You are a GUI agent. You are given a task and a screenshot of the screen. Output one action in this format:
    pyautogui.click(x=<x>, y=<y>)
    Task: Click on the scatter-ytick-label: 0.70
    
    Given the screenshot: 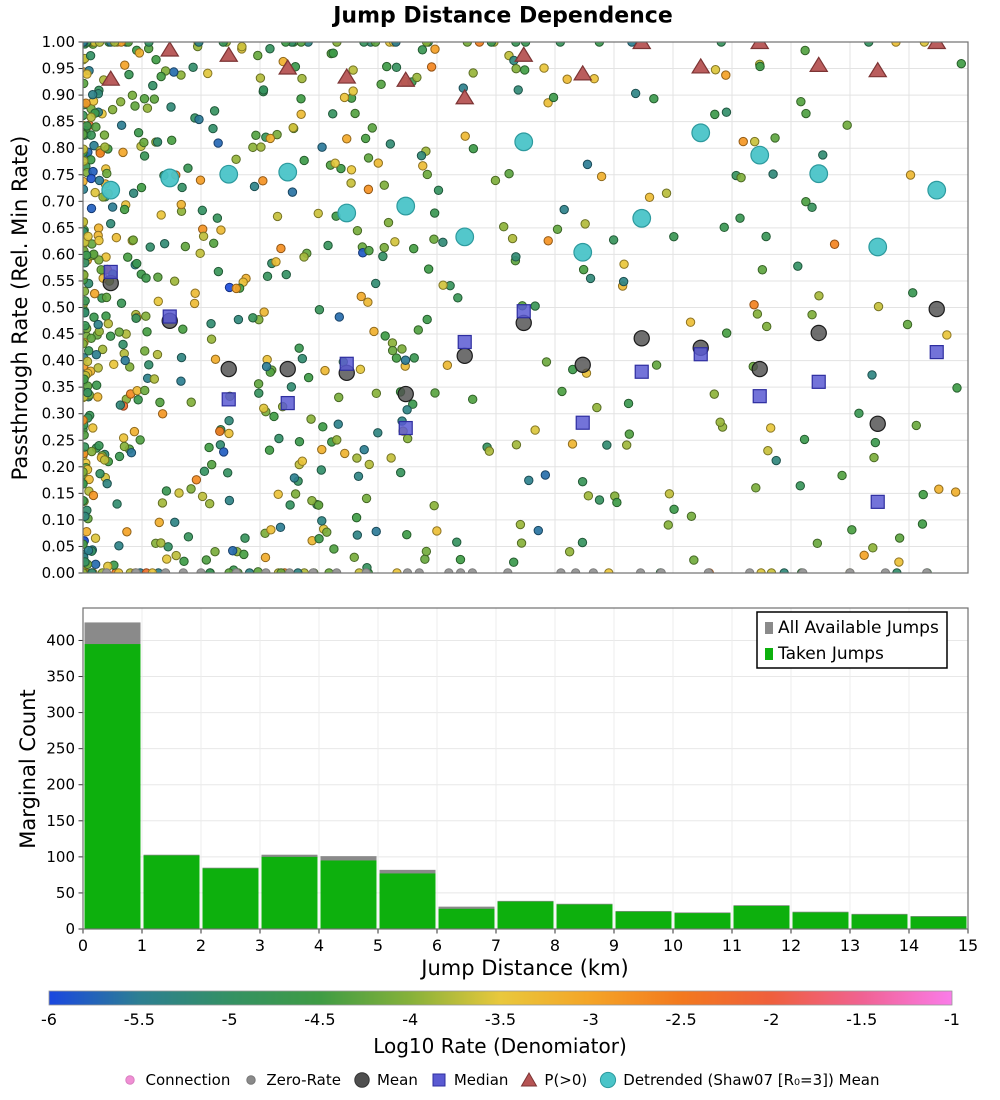 What is the action you would take?
    pyautogui.click(x=58, y=201)
    